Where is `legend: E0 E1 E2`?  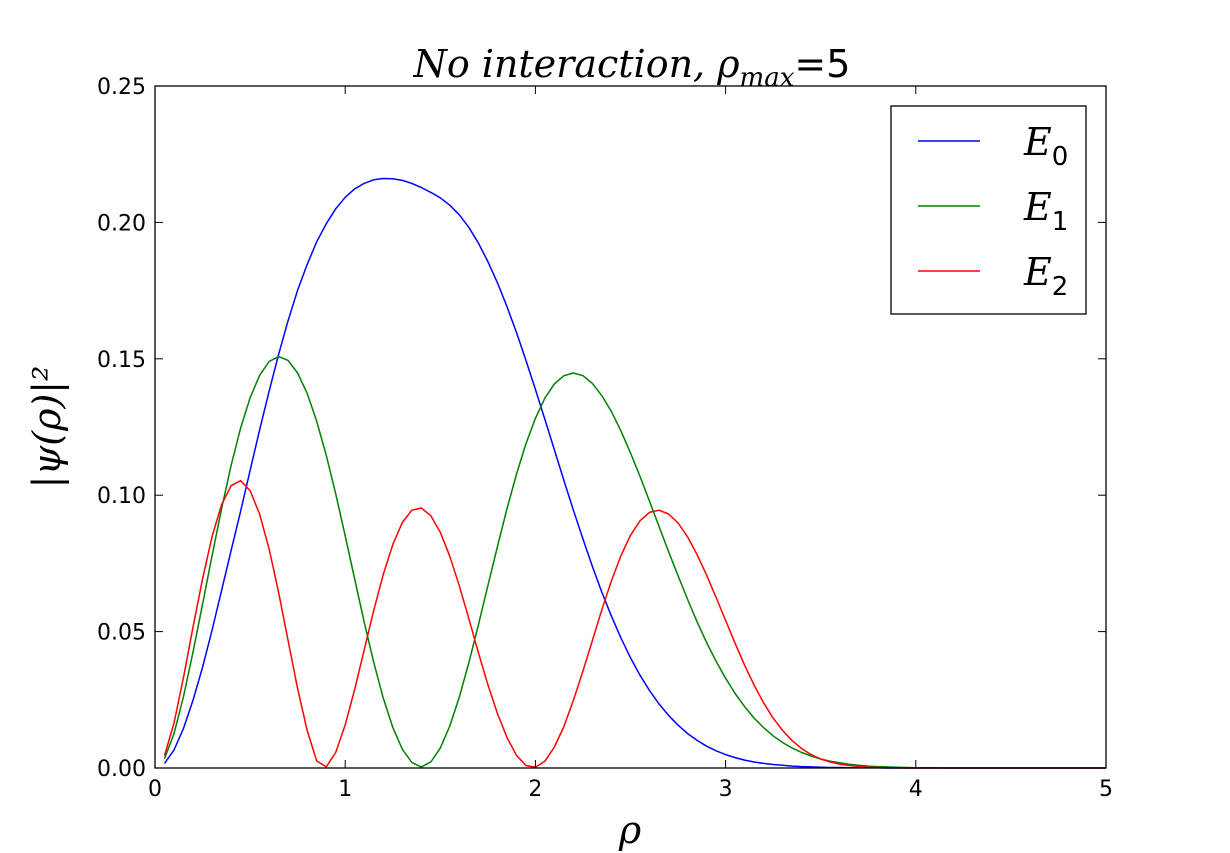 legend: E0 E1 E2 is located at coordinates (988, 210).